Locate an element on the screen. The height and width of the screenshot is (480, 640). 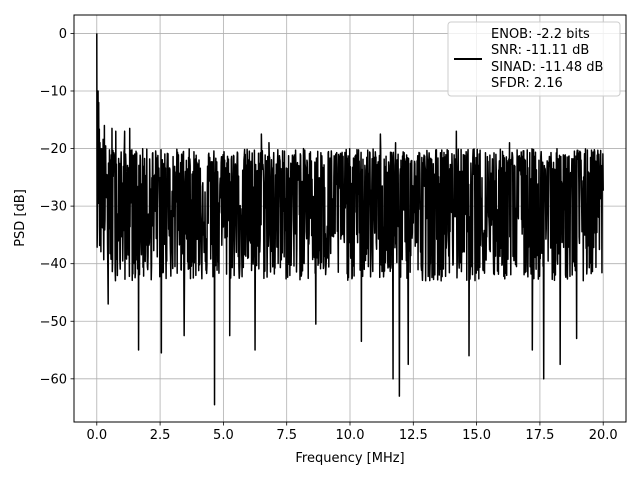
y-tick-label: −60 is located at coordinates (53, 379).